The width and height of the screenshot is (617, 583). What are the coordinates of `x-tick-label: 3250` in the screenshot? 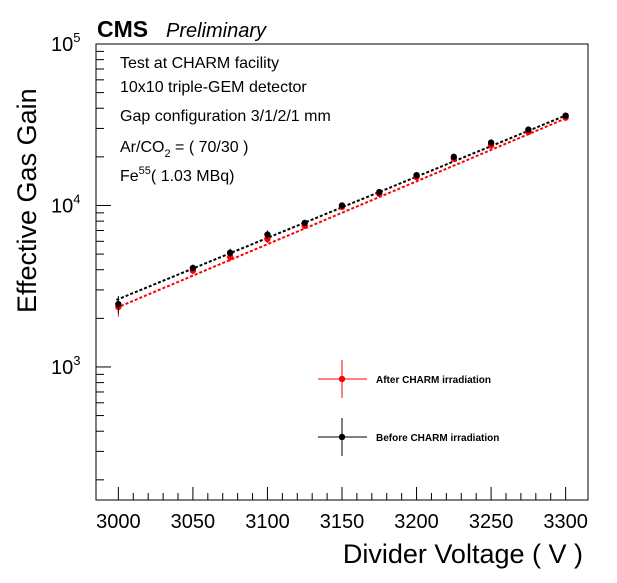 It's located at (491, 522).